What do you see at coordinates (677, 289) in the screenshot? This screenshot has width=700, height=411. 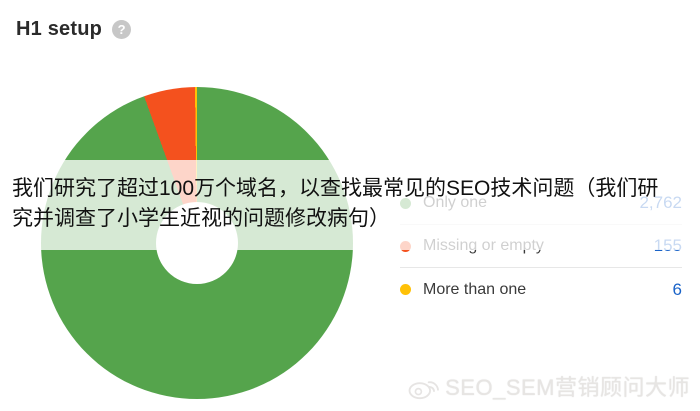 I see `legend-value: 6` at bounding box center [677, 289].